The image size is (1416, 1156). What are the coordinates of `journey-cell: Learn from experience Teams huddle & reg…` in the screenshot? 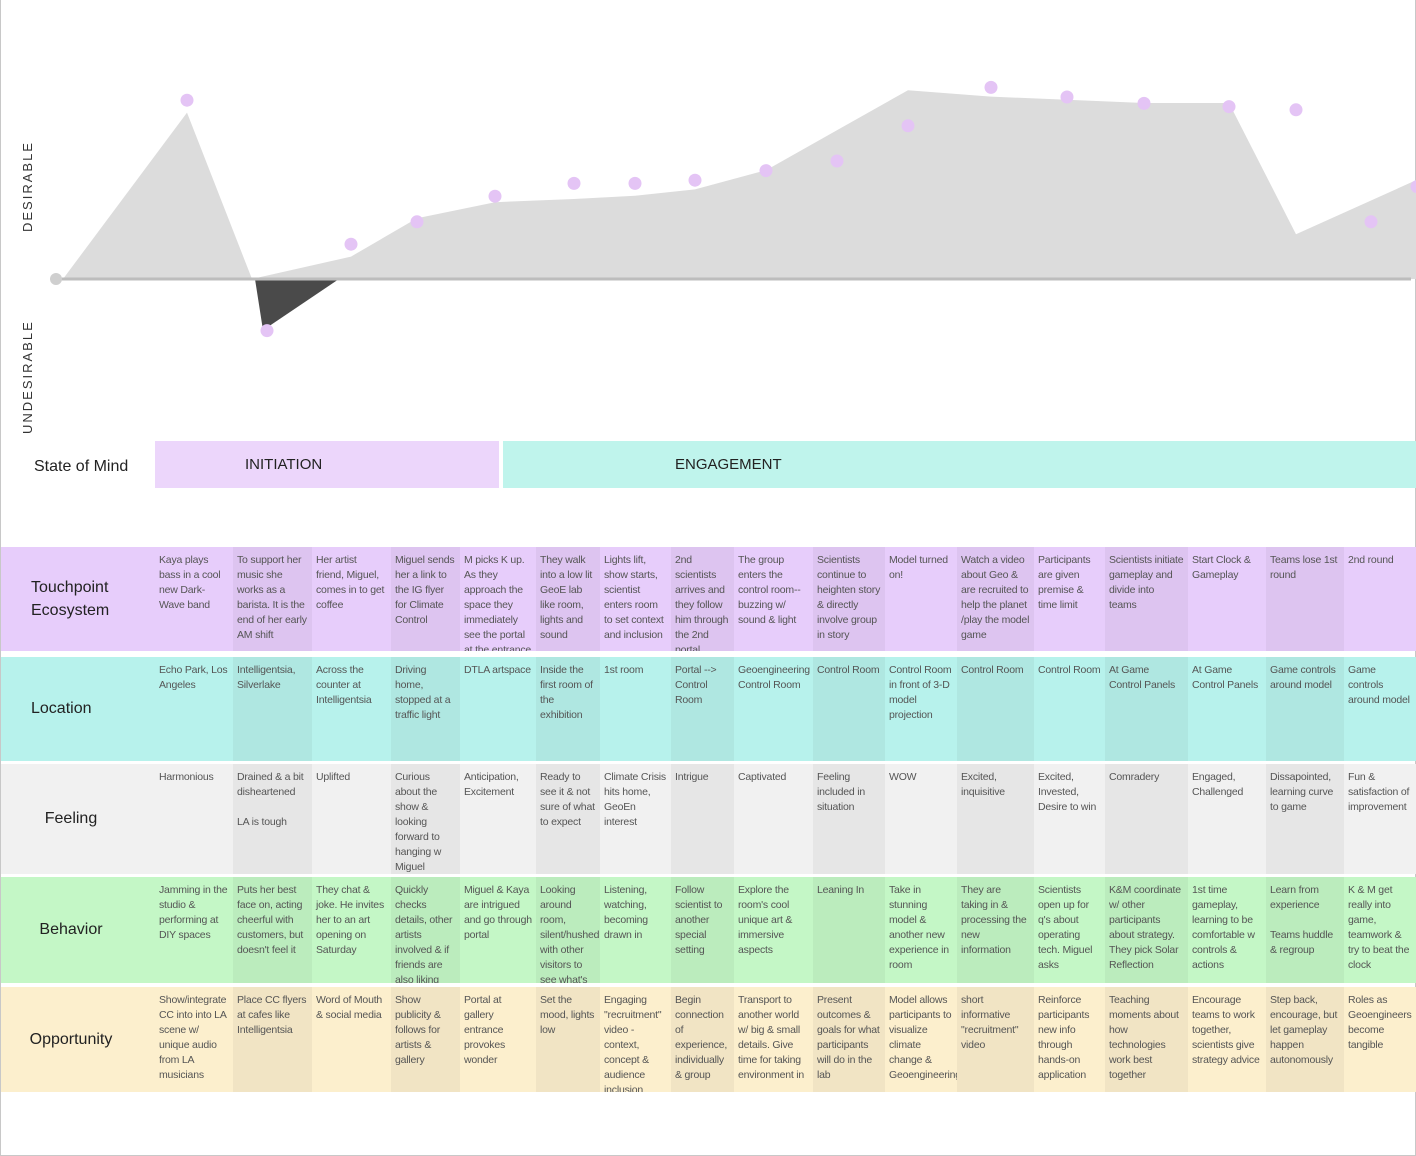 It's located at (1305, 930).